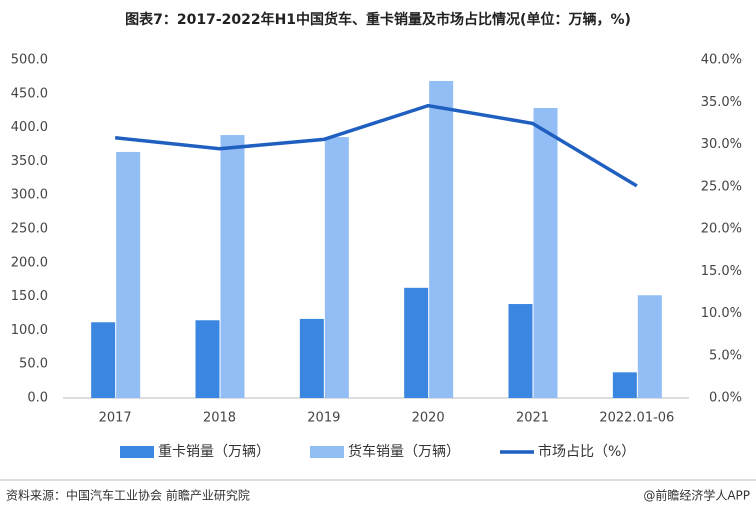 Image resolution: width=756 pixels, height=515 pixels. I want to click on y-tick-label: 100.0, so click(29, 330).